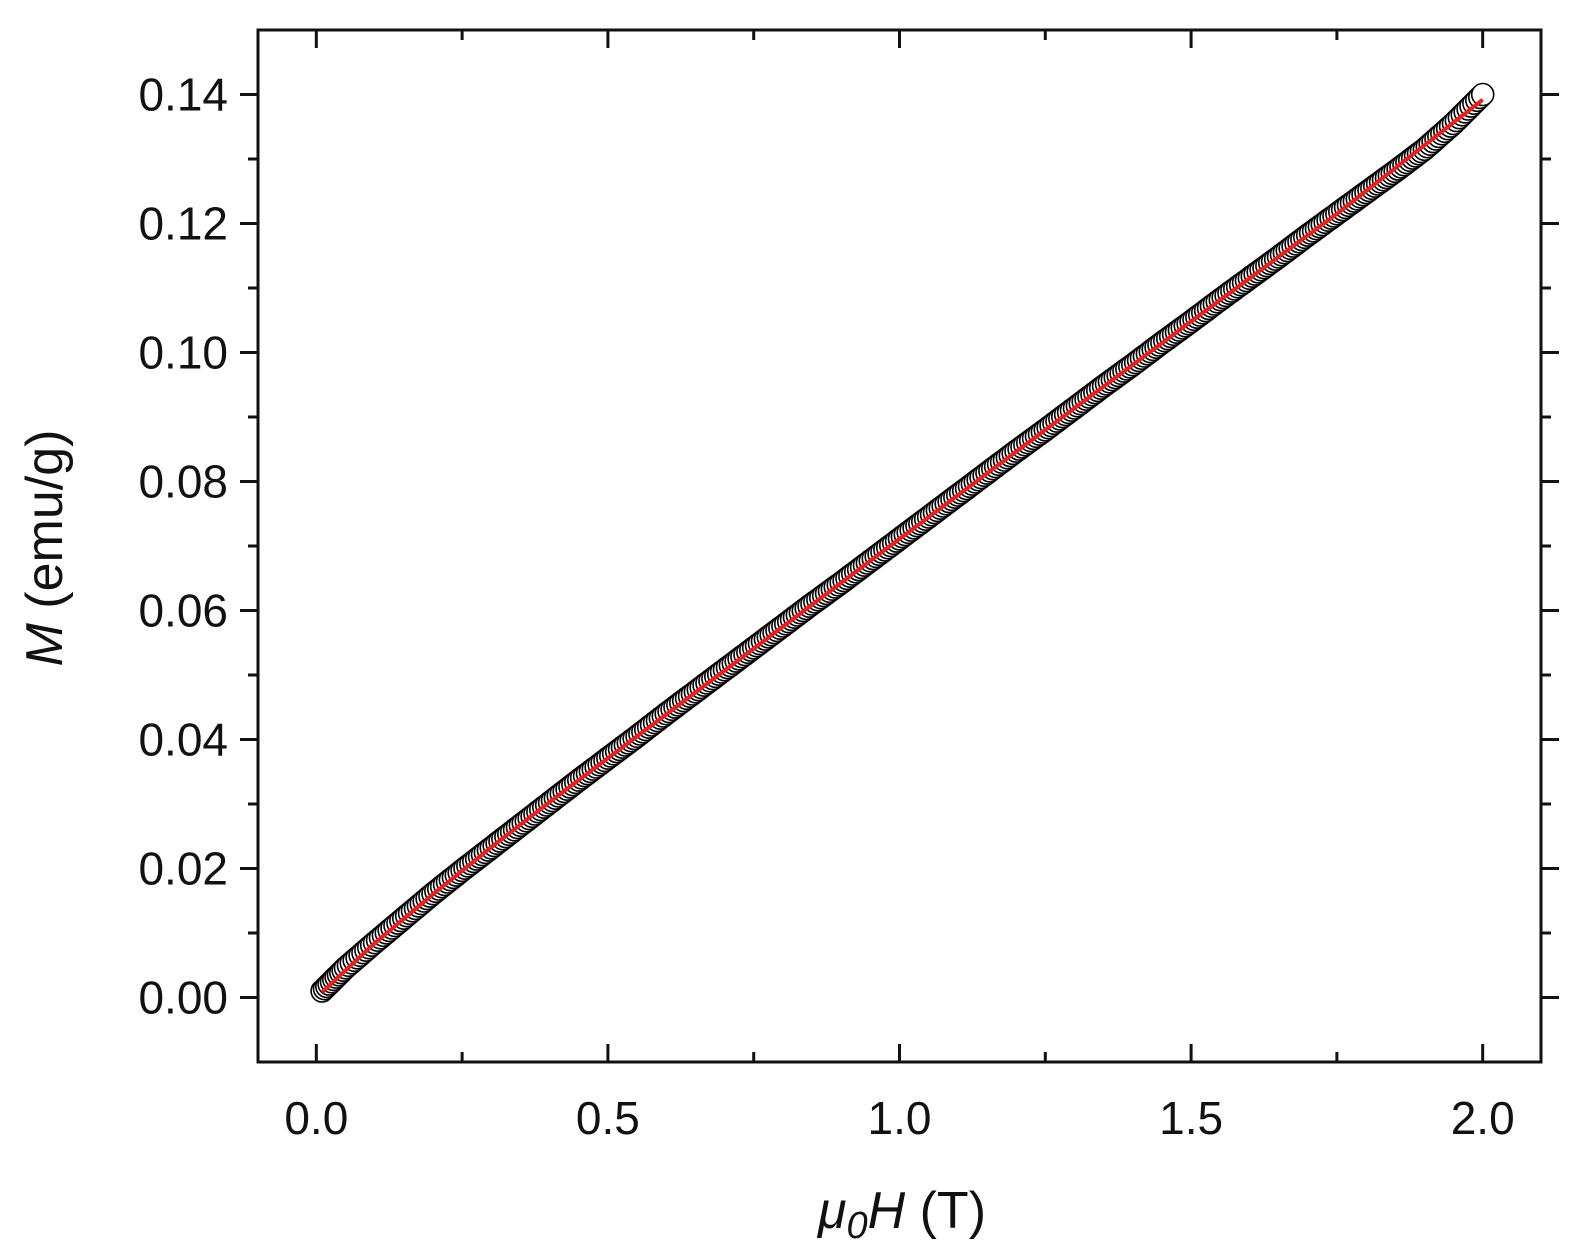  Describe the element at coordinates (316, 1118) in the screenshot. I see `x-tick-label: 0.0` at that location.